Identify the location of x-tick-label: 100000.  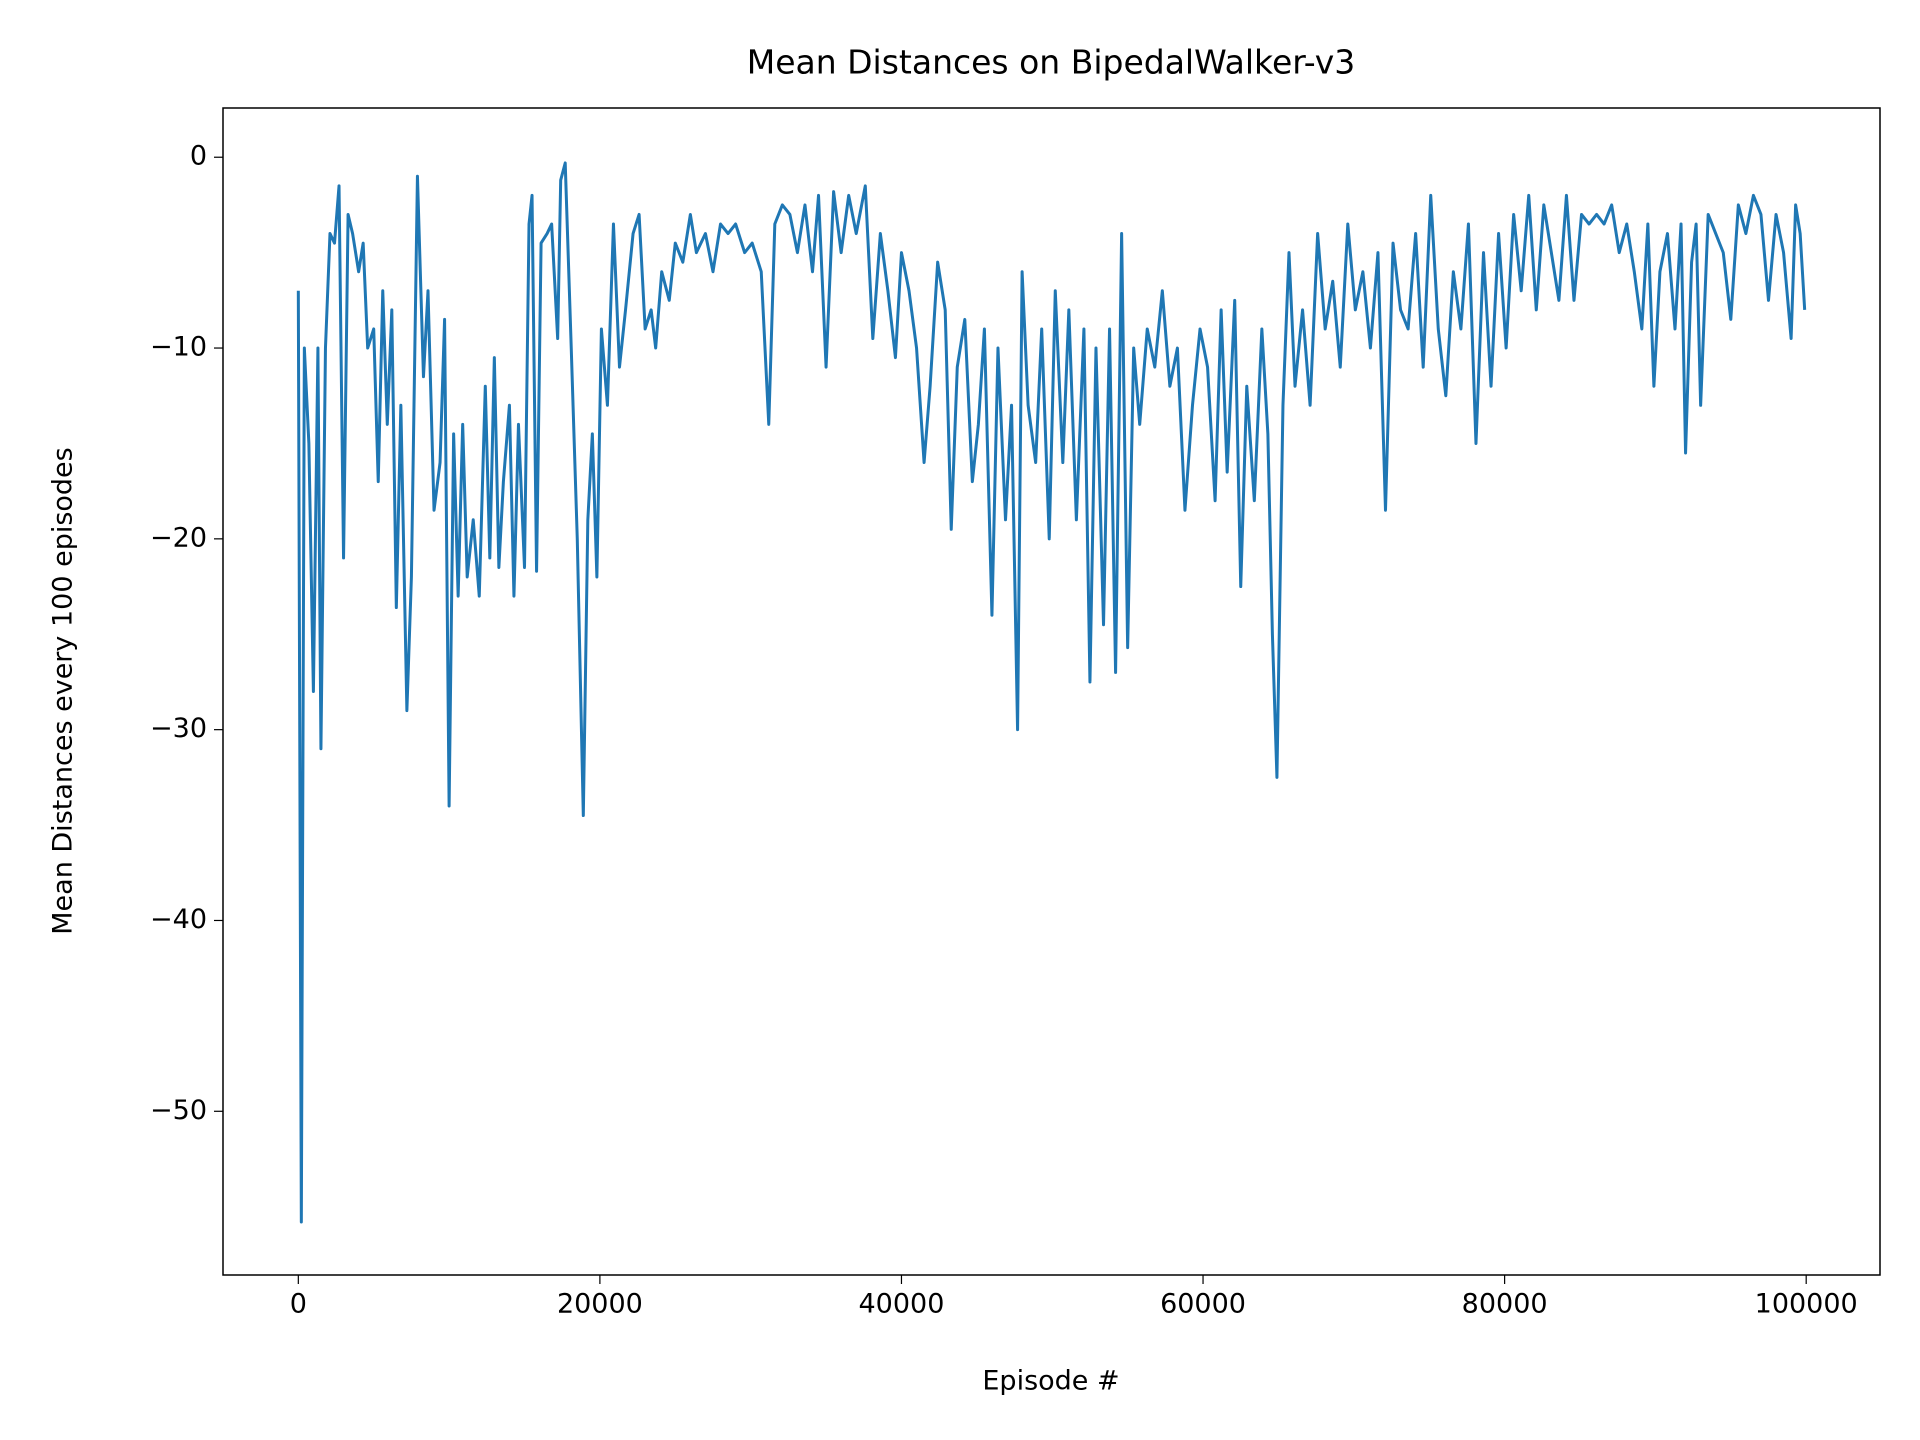
(1806, 1304).